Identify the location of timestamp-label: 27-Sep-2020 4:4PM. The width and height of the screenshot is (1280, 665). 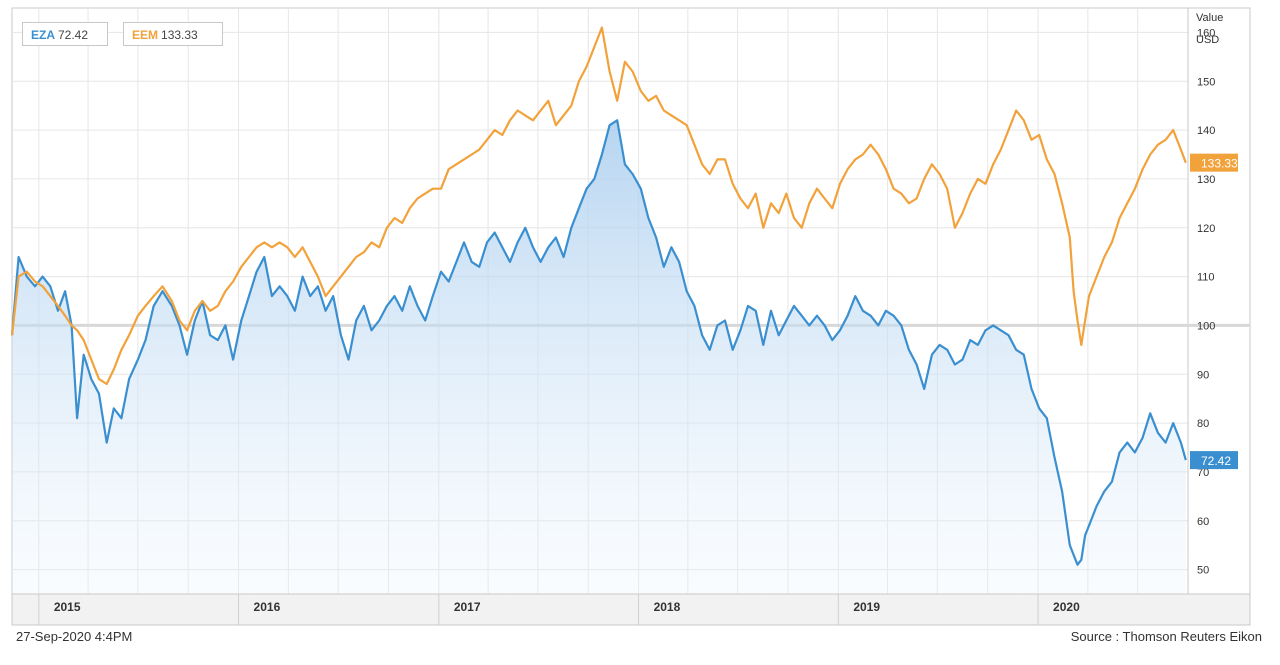
(74, 636).